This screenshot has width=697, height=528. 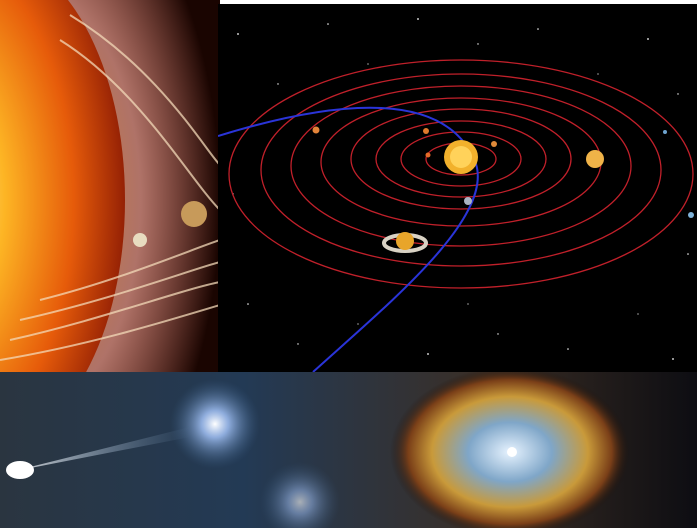 What do you see at coordinates (405, 241) in the screenshot?
I see `saturn` at bounding box center [405, 241].